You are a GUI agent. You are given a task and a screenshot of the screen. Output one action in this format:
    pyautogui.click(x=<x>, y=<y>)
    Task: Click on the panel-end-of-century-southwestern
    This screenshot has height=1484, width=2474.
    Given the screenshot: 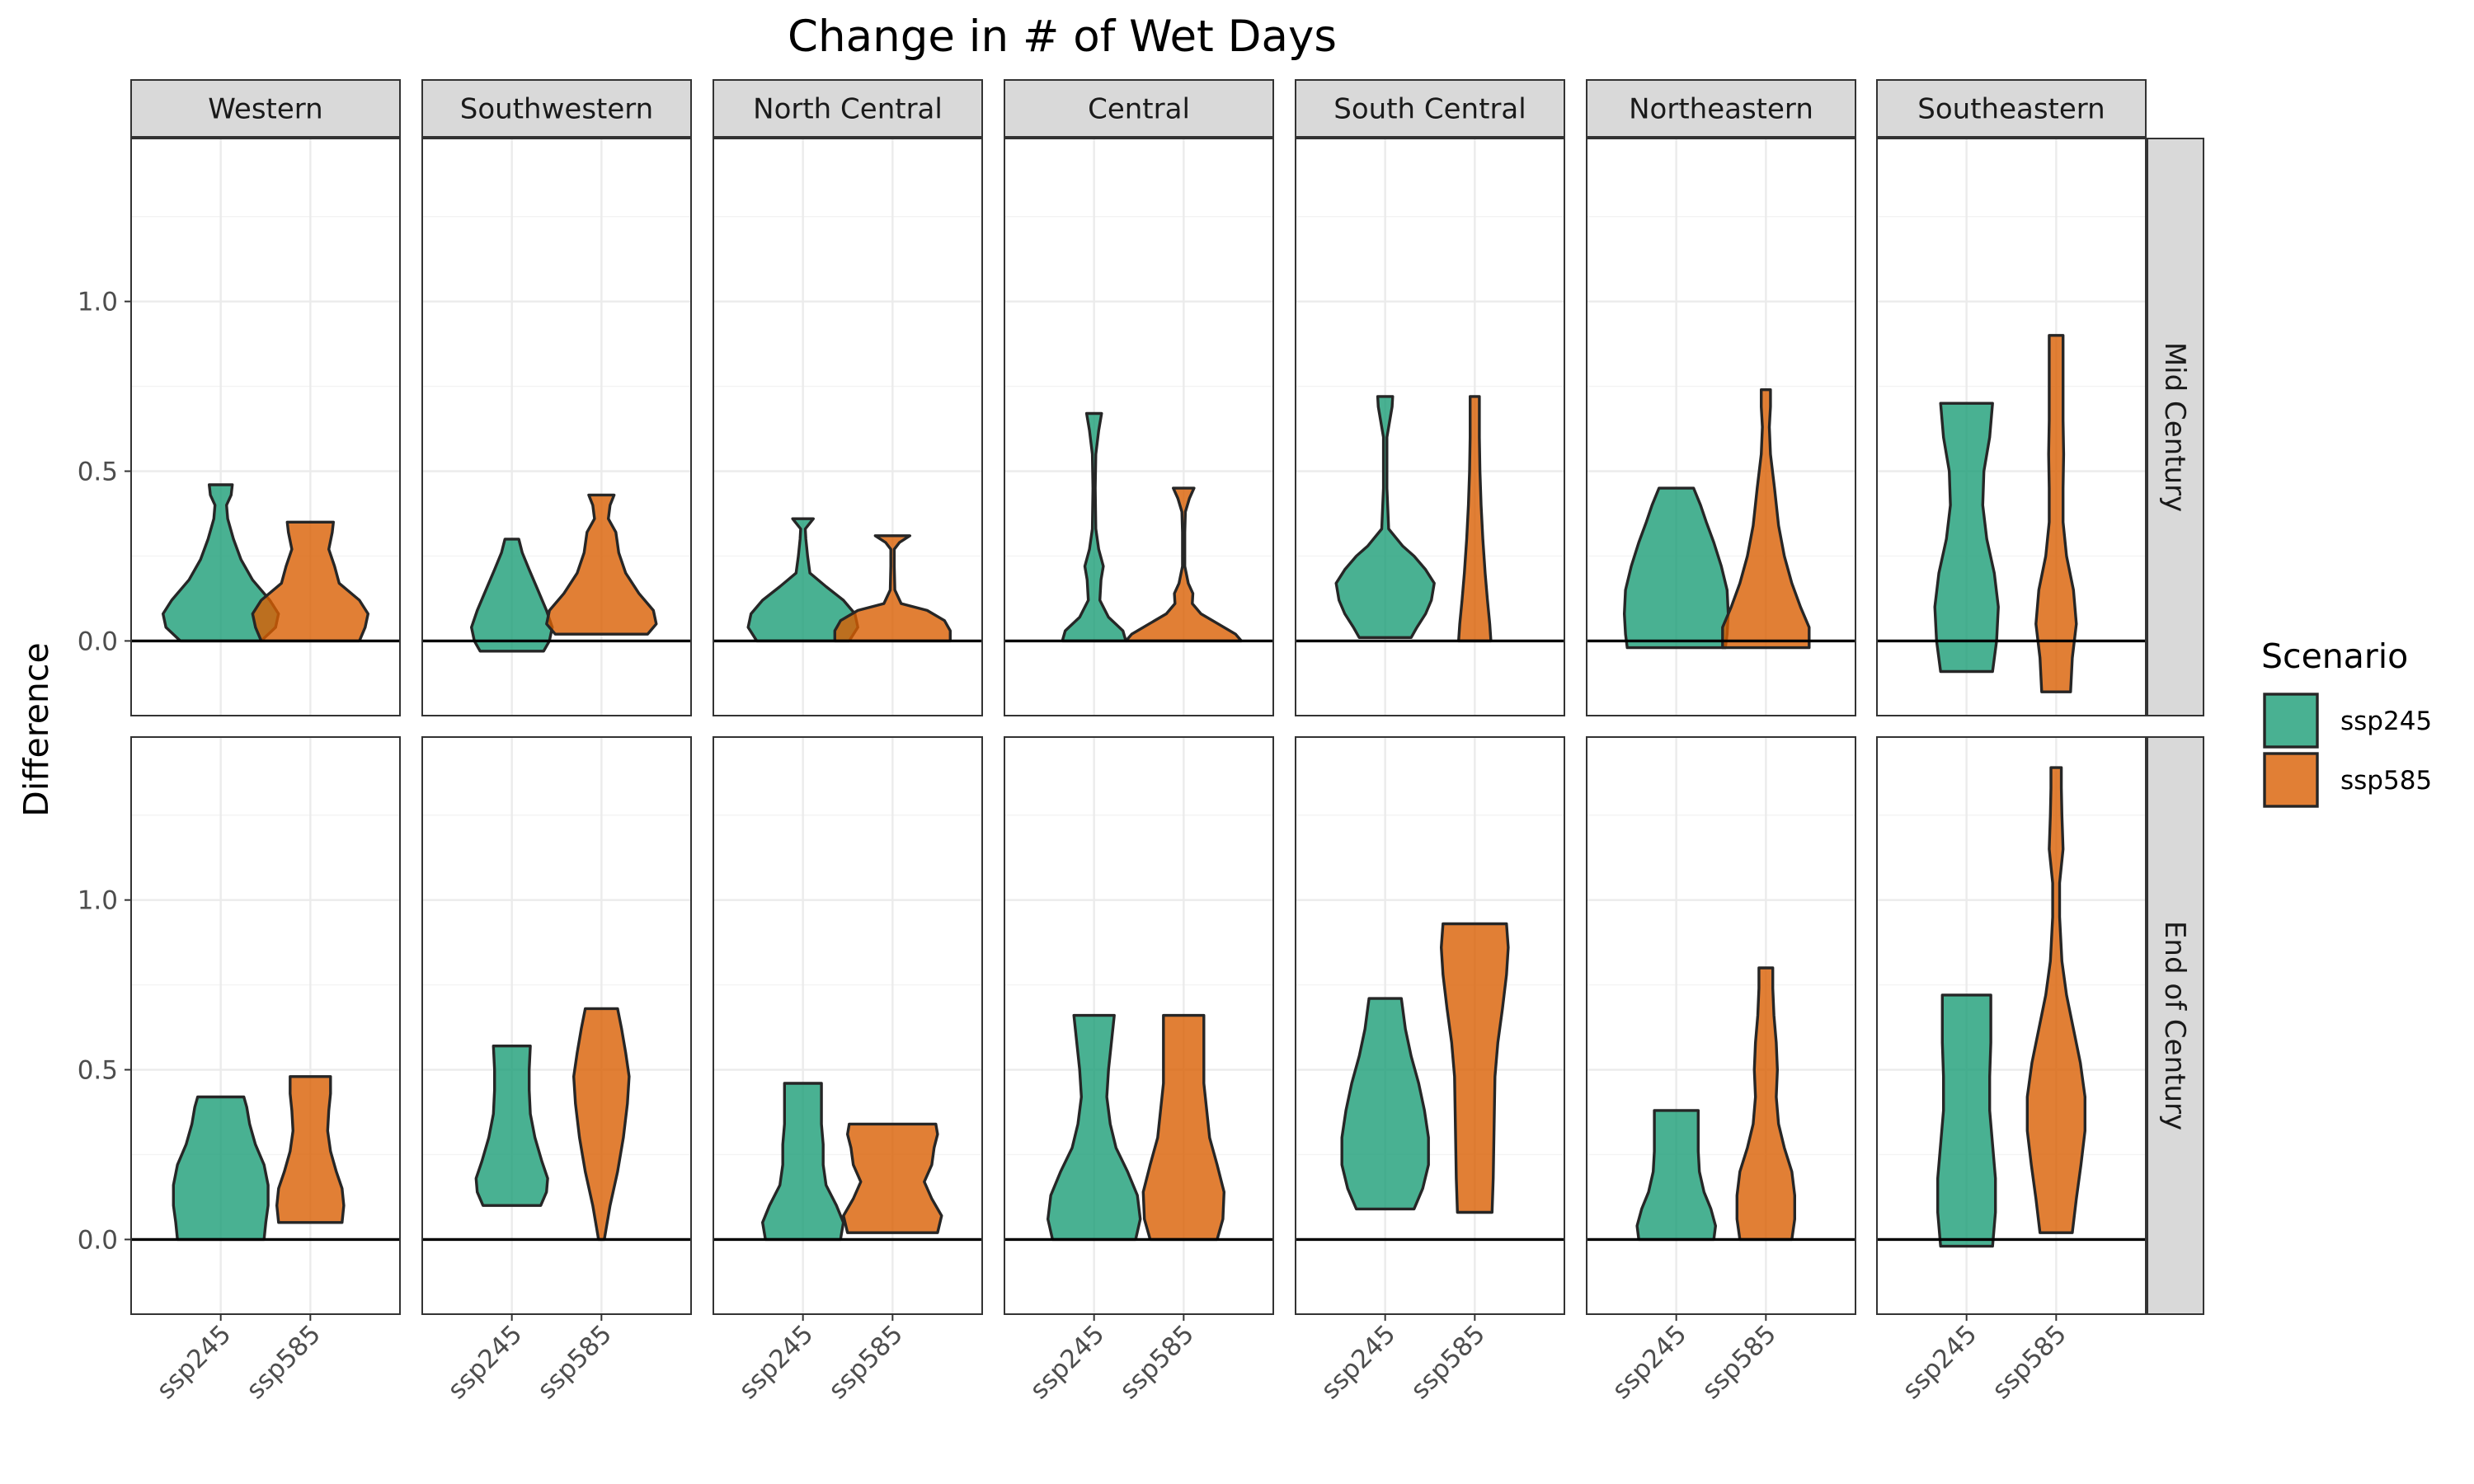 What is the action you would take?
    pyautogui.click(x=556, y=1025)
    